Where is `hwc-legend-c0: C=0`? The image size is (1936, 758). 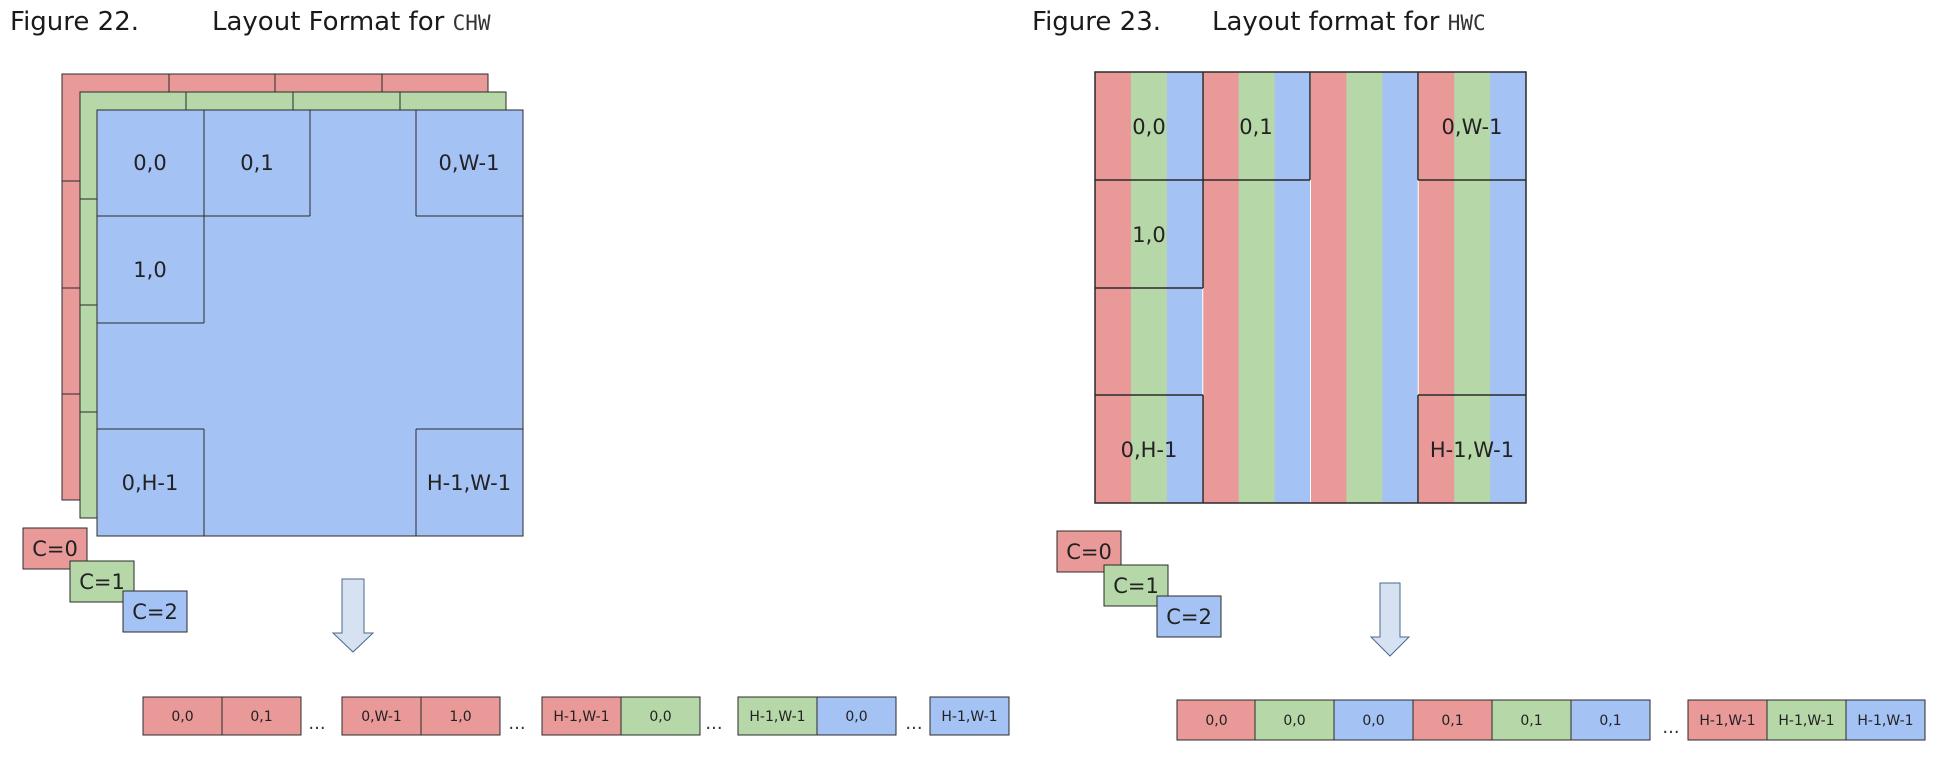
hwc-legend-c0: C=0 is located at coordinates (1089, 552).